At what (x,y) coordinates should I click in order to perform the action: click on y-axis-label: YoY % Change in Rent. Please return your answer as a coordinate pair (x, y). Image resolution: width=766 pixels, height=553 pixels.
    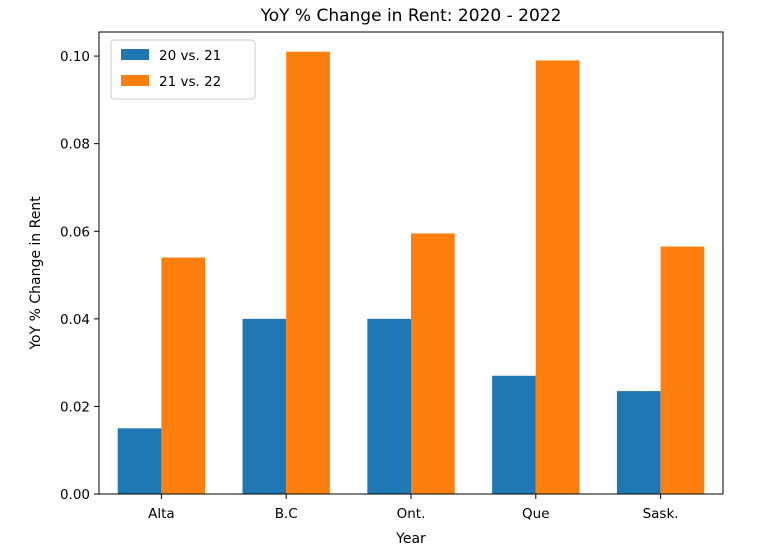
    Looking at the image, I should click on (36, 273).